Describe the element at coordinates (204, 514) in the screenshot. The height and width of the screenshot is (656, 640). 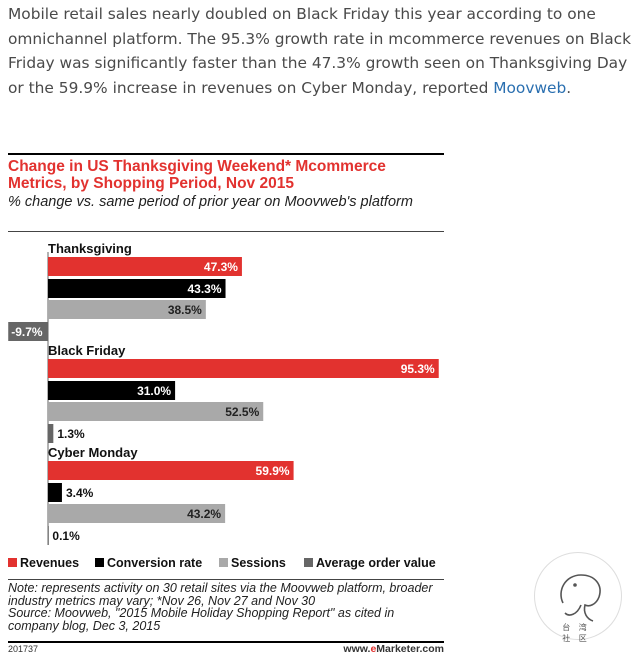
I see `value-label: 43.2%` at that location.